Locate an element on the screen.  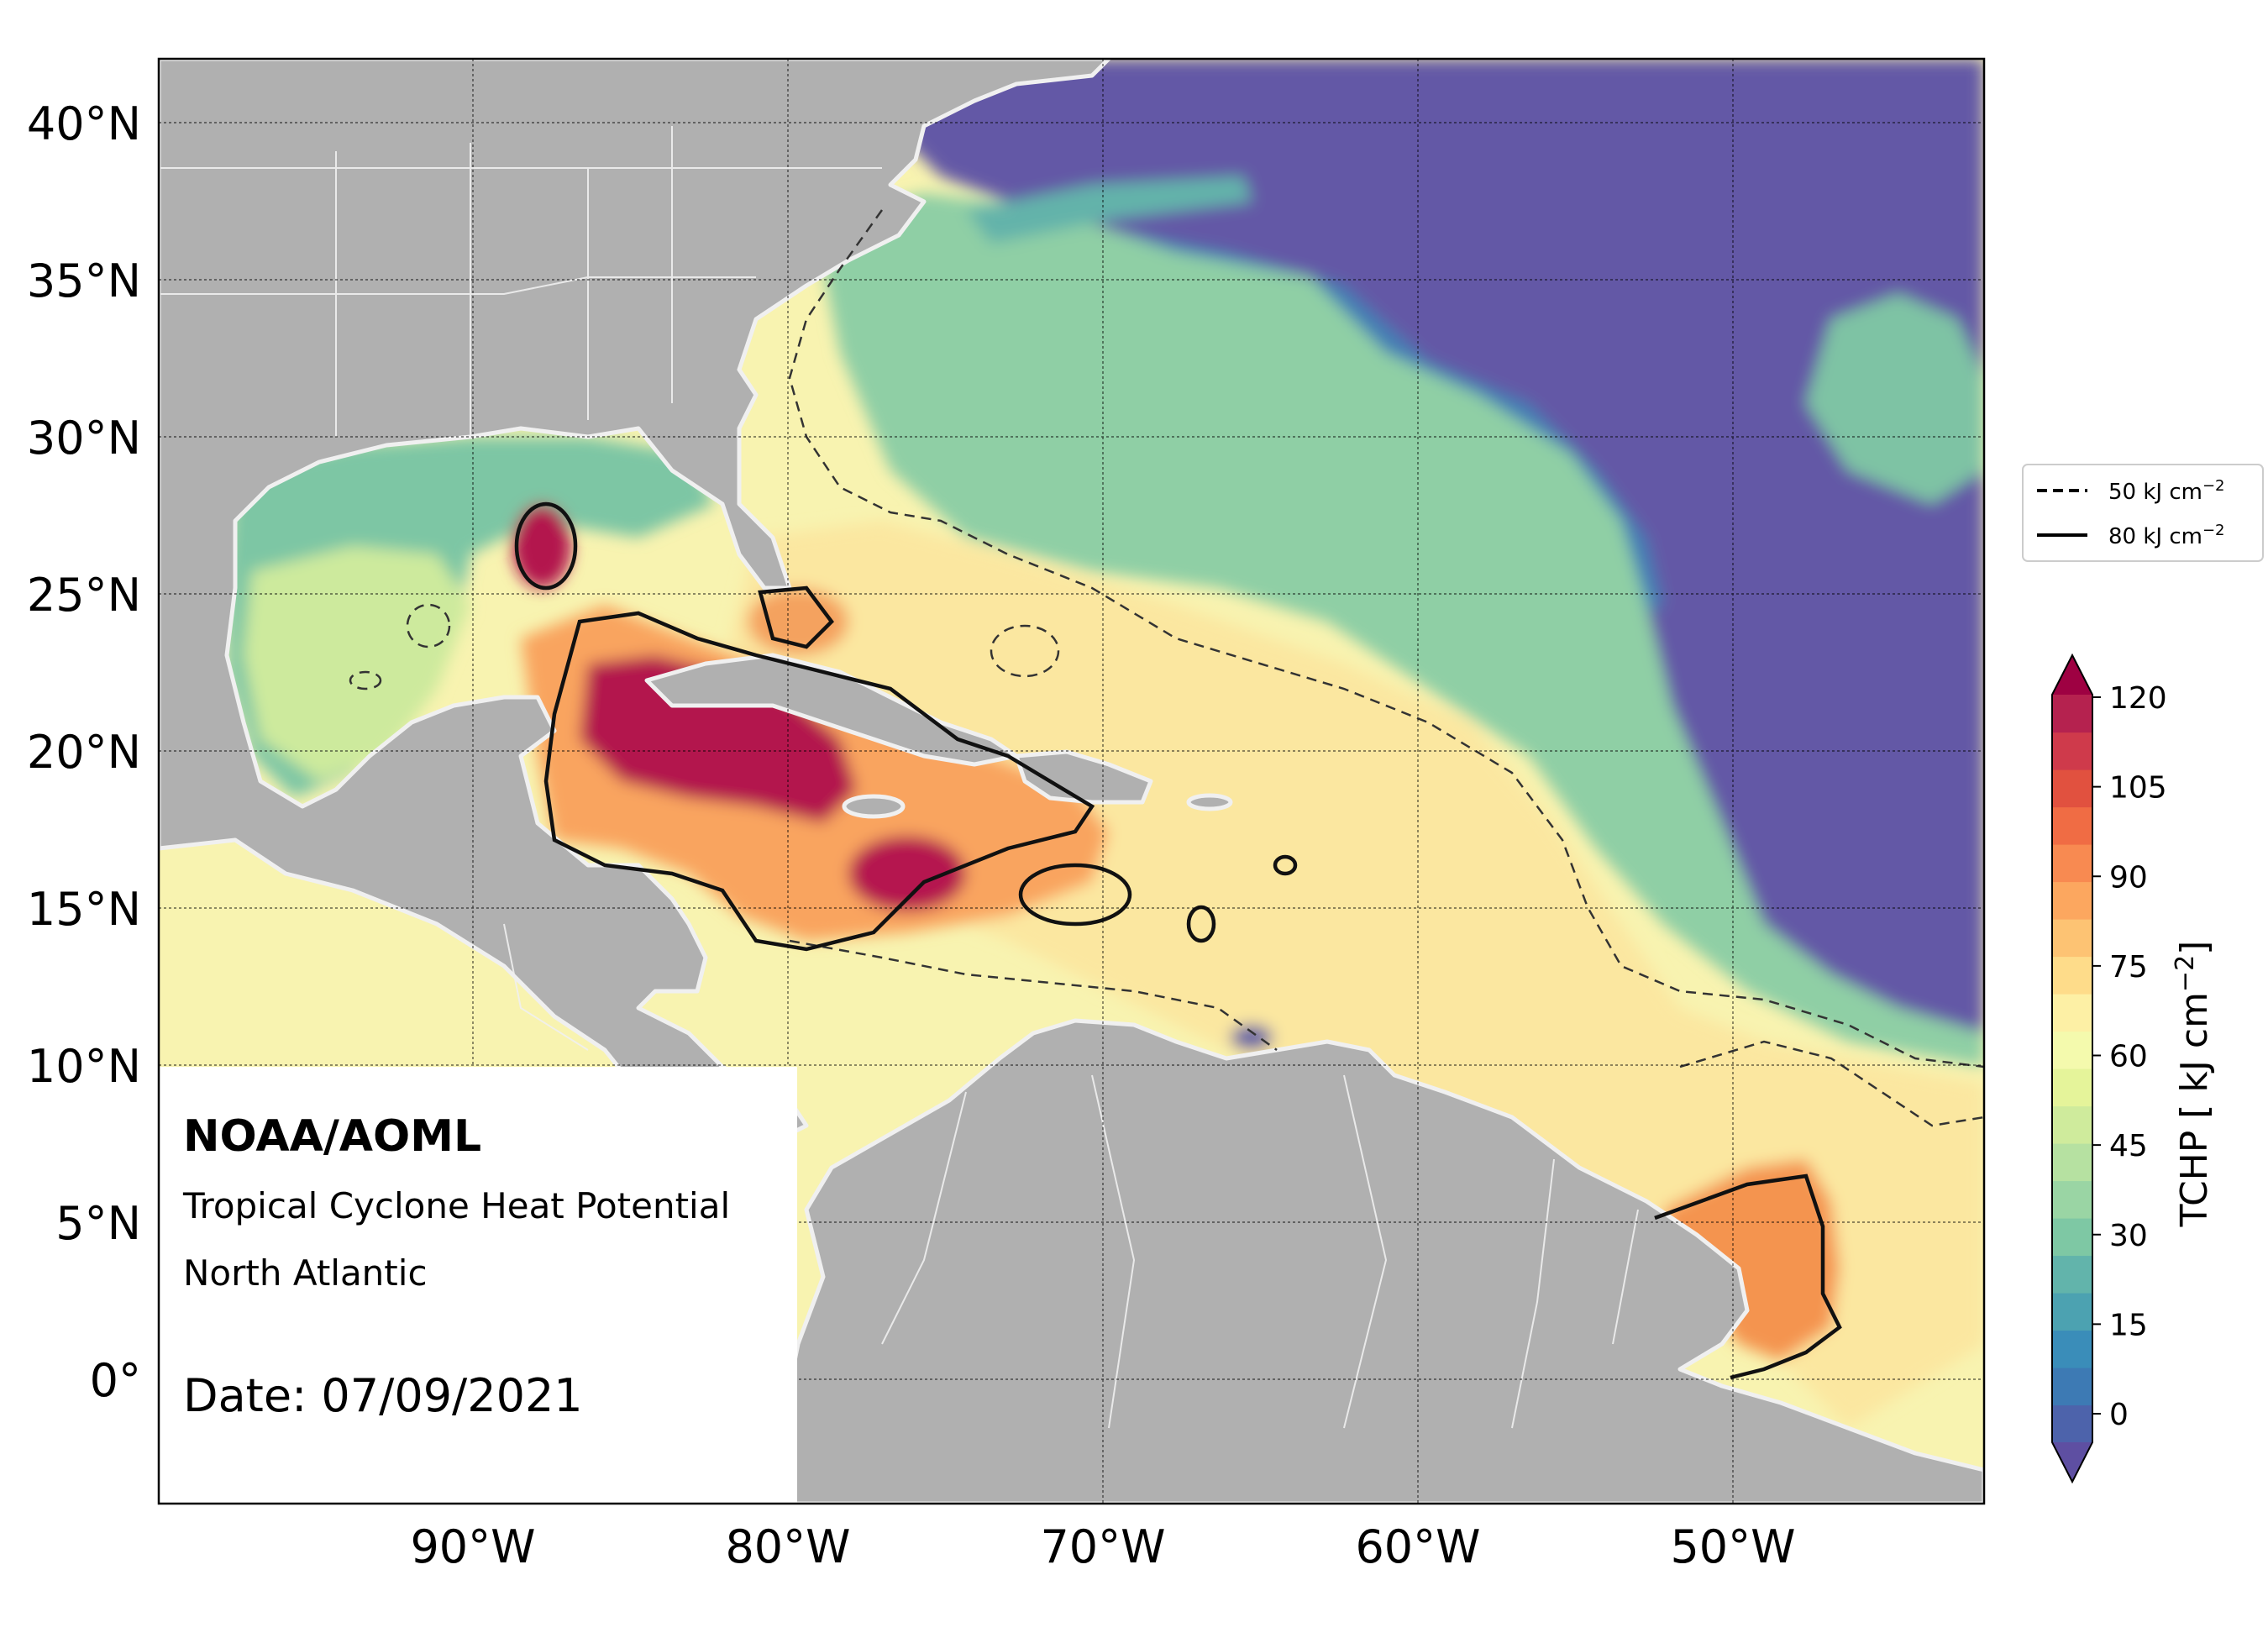
venezuela-cool-spot is located at coordinates (1252, 1037).